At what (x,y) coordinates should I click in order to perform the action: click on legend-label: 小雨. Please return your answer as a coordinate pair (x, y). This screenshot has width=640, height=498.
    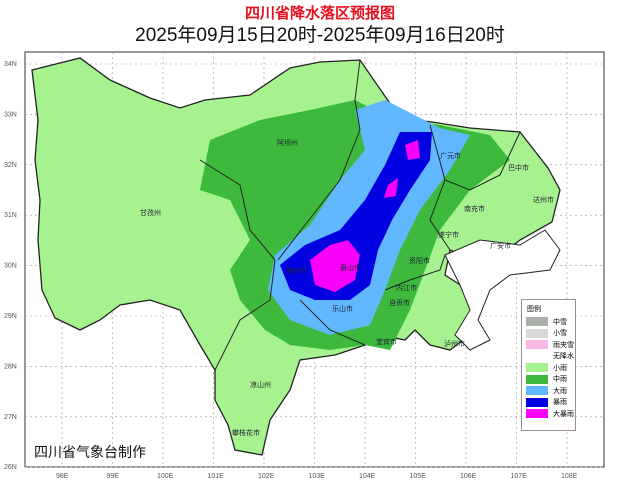
    Looking at the image, I should click on (560, 367).